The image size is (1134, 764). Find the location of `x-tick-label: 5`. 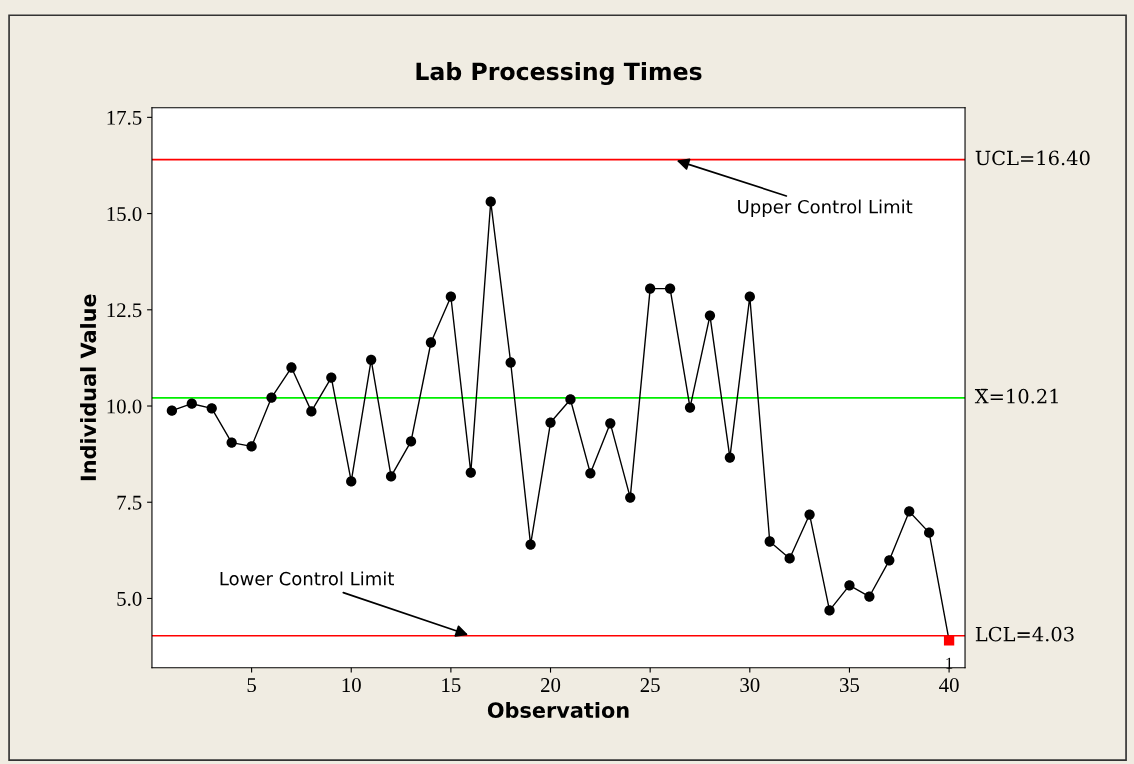

x-tick-label: 5 is located at coordinates (251, 685).